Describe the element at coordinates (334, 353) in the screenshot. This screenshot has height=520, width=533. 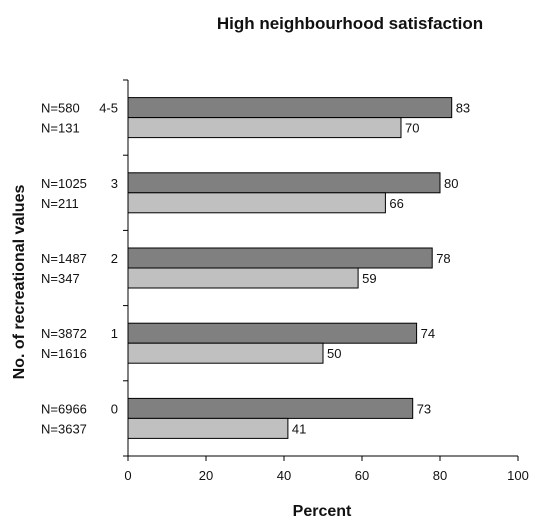
I see `data-label: 50` at that location.